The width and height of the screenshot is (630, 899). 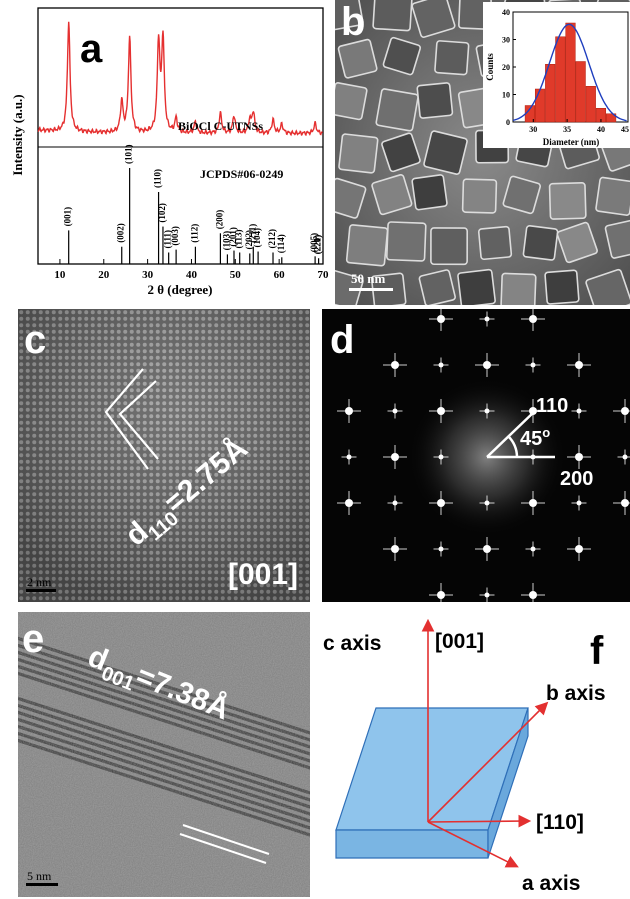 I want to click on hkl-label: (002), so click(x=121, y=233).